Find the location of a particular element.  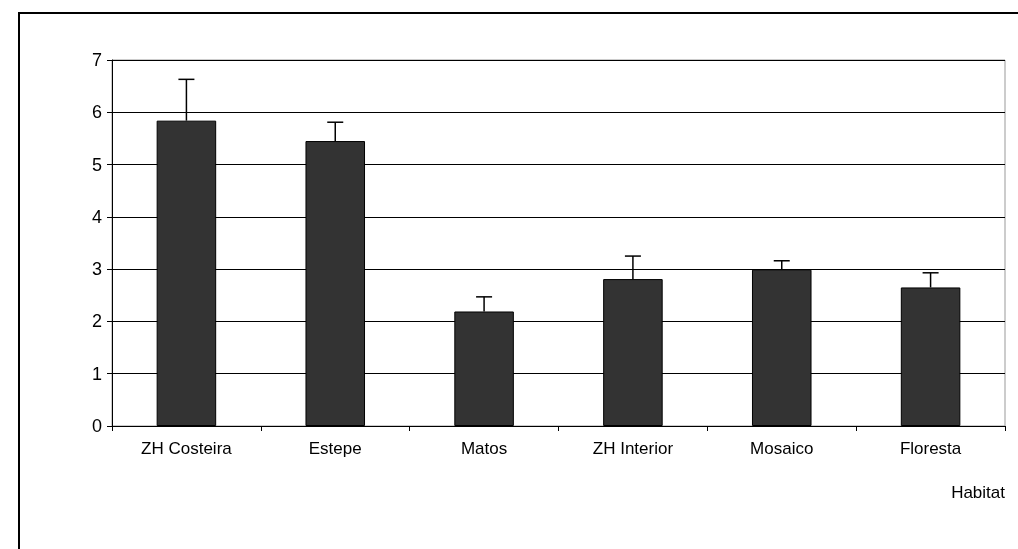

y-tick-label: 7 is located at coordinates (96, 60).